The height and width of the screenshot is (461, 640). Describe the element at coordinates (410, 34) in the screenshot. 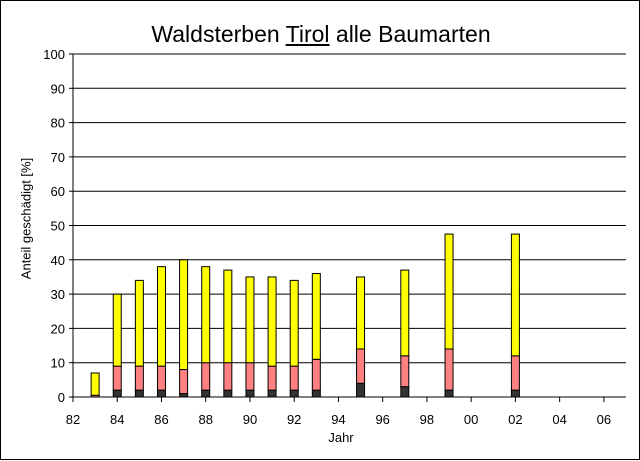

I see `title-part: alle Baumarten` at that location.